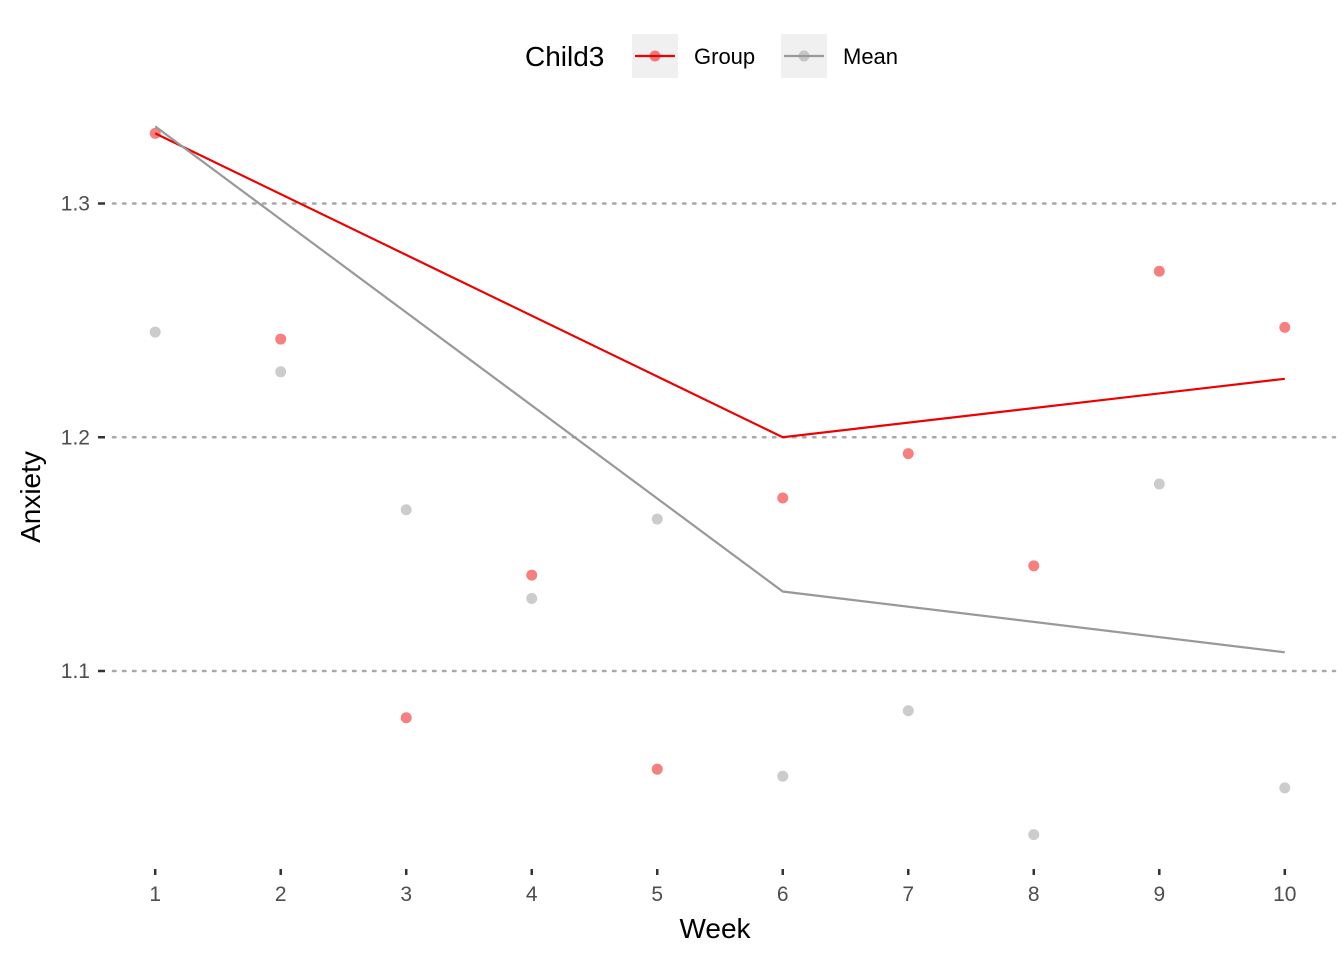 Image resolution: width=1344 pixels, height=965 pixels. I want to click on x-tick-label: 4, so click(532, 894).